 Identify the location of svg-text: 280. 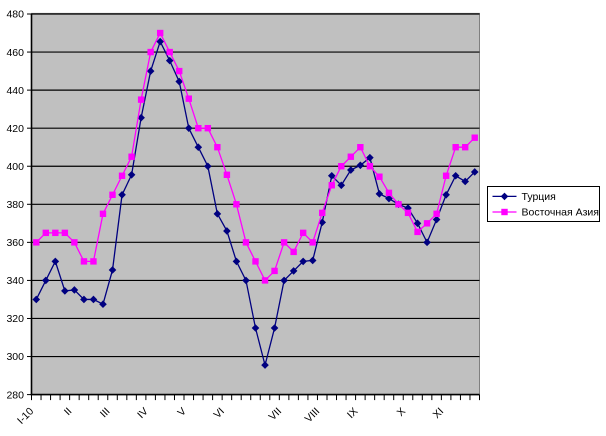
(15, 395).